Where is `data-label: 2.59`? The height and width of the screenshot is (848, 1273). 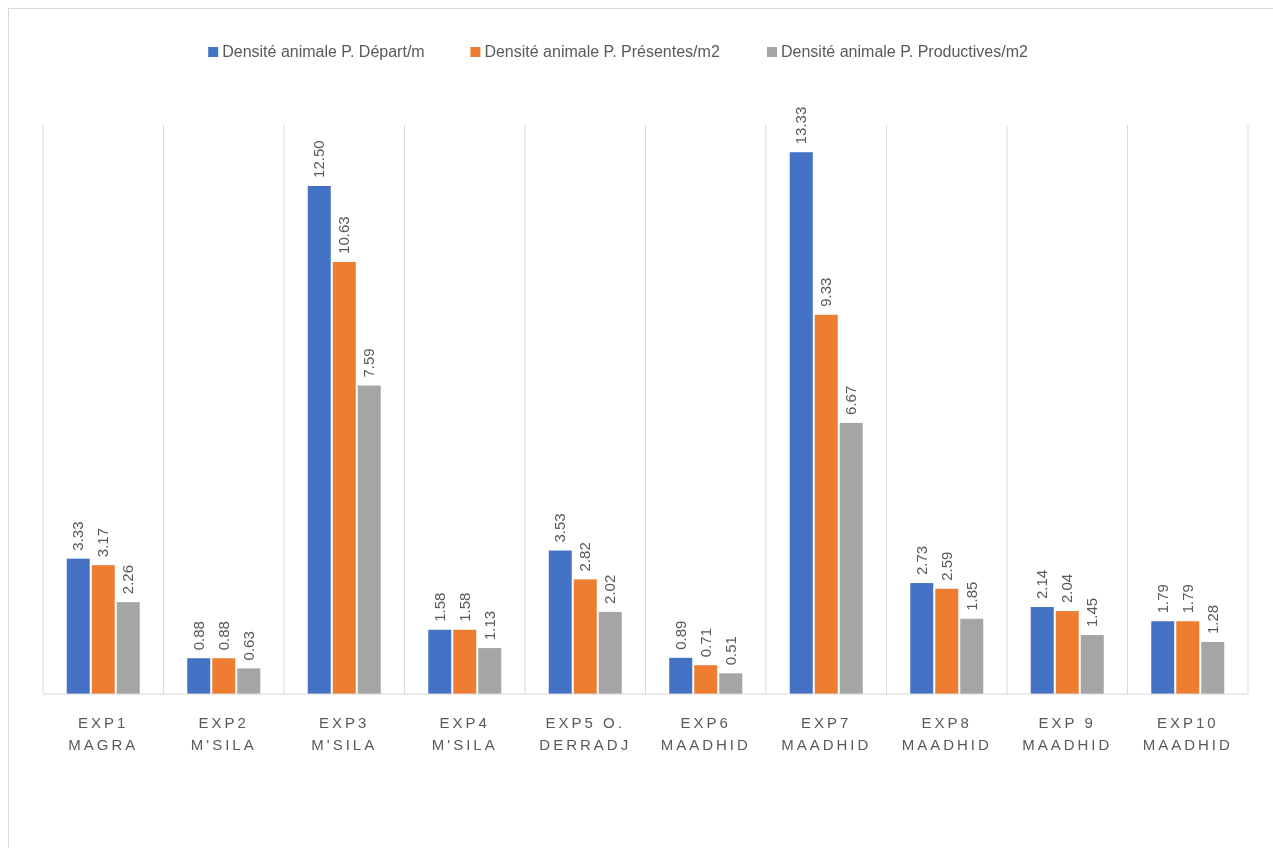 data-label: 2.59 is located at coordinates (946, 566).